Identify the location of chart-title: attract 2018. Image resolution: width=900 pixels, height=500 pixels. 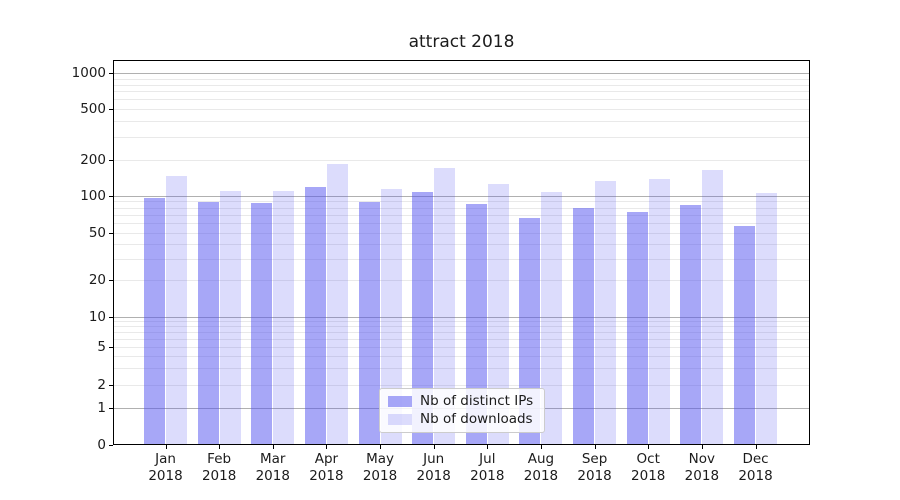
(461, 42).